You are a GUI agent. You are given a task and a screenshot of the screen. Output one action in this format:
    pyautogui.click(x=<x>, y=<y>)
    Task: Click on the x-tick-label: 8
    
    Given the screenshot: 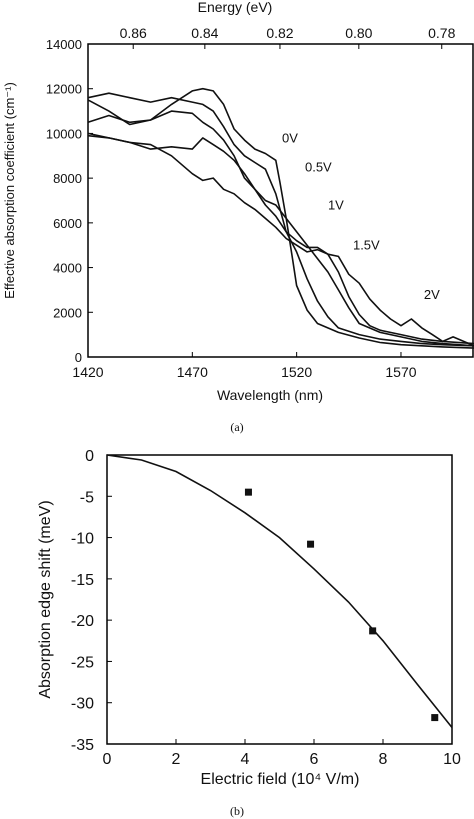 What is the action you would take?
    pyautogui.click(x=383, y=759)
    